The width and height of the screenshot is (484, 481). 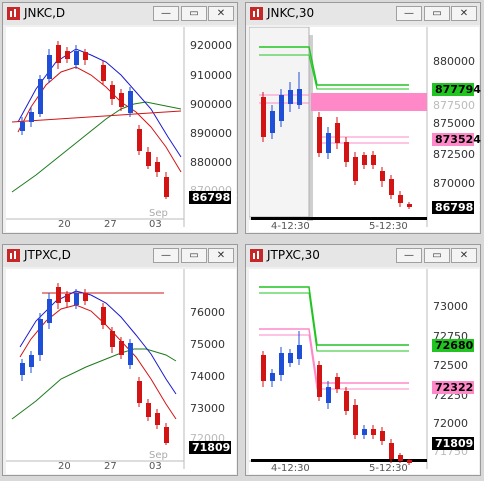 What do you see at coordinates (207, 312) in the screenshot?
I see `price-axis-label: 76000` at bounding box center [207, 312].